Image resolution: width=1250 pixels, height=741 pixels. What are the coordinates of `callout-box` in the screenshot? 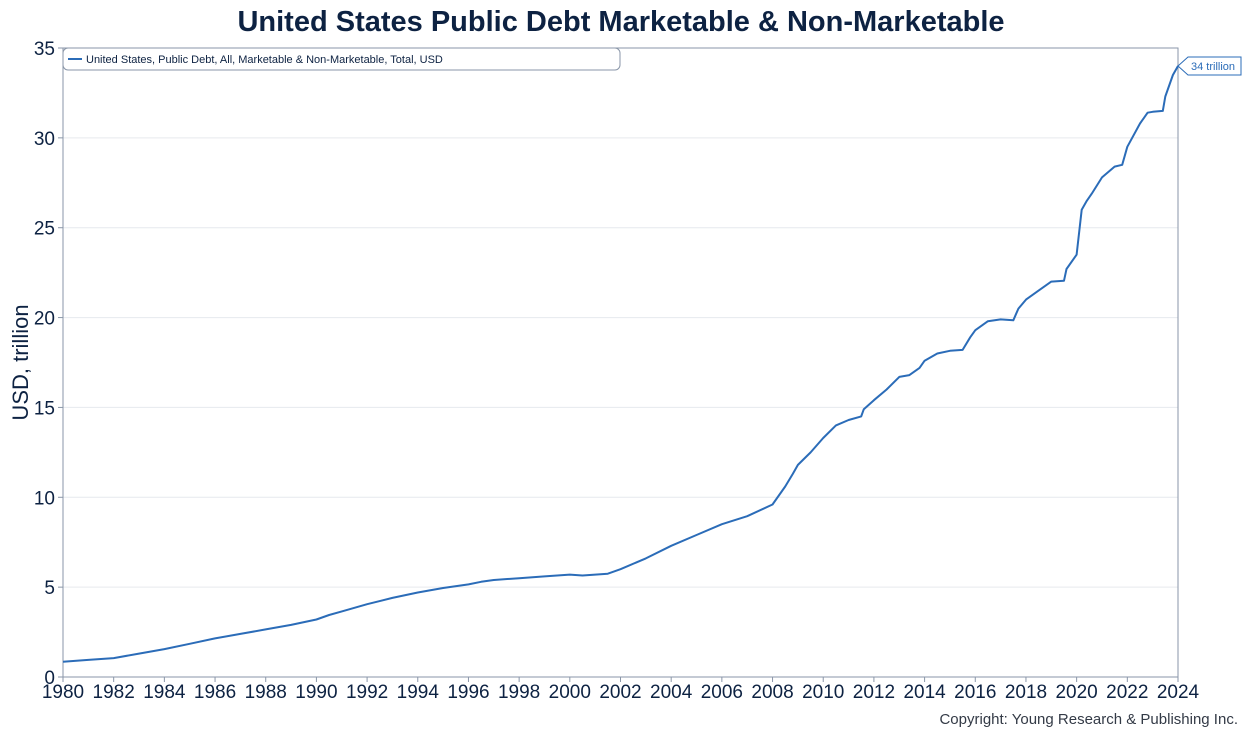 It's located at (1209, 66).